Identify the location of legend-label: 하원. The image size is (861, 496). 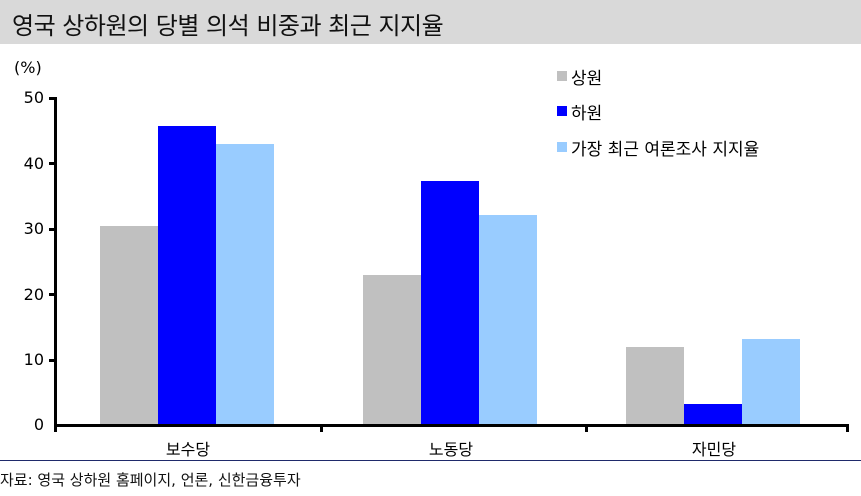
(587, 113).